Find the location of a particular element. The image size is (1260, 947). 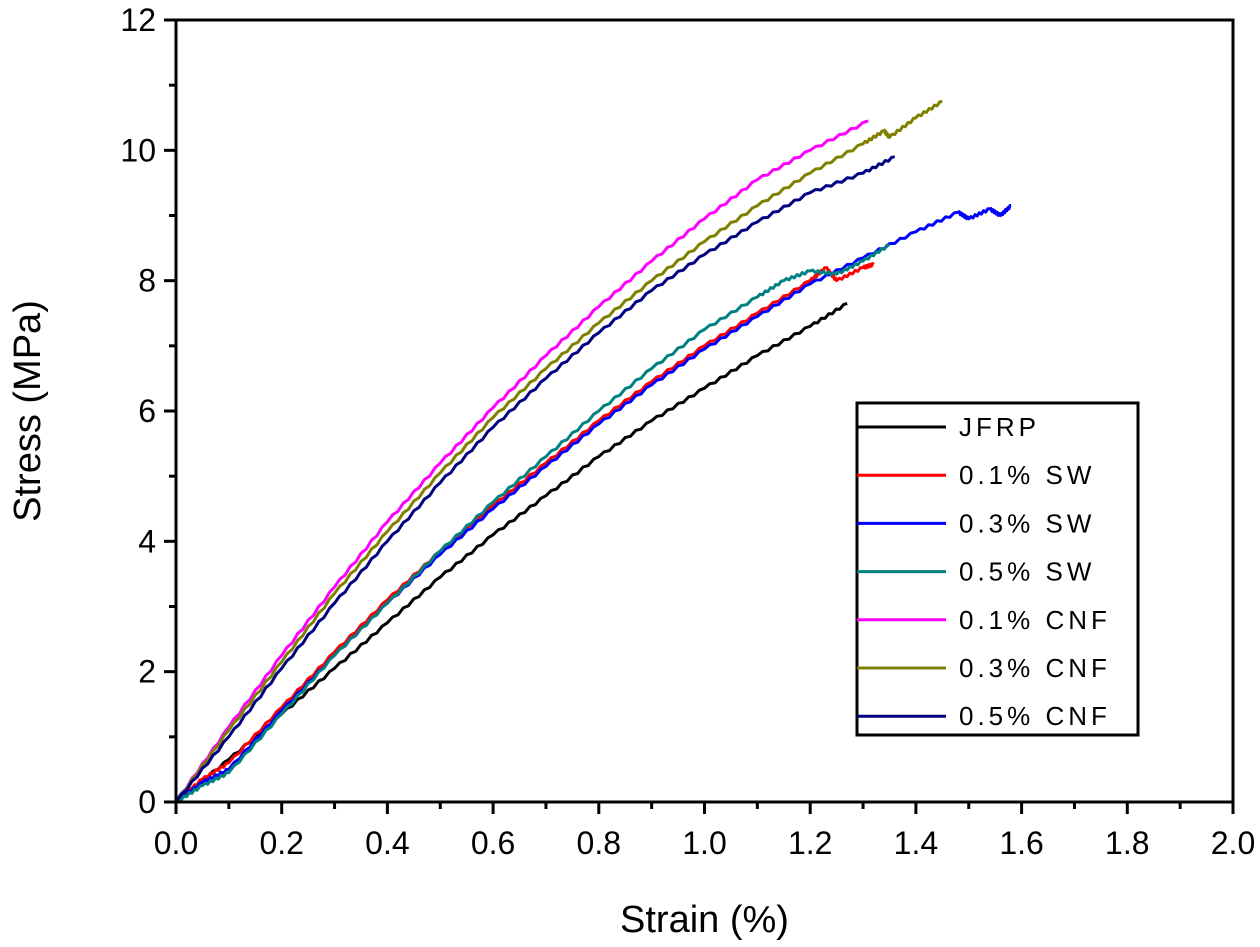

legend-item: JFRP is located at coordinates (948, 427).